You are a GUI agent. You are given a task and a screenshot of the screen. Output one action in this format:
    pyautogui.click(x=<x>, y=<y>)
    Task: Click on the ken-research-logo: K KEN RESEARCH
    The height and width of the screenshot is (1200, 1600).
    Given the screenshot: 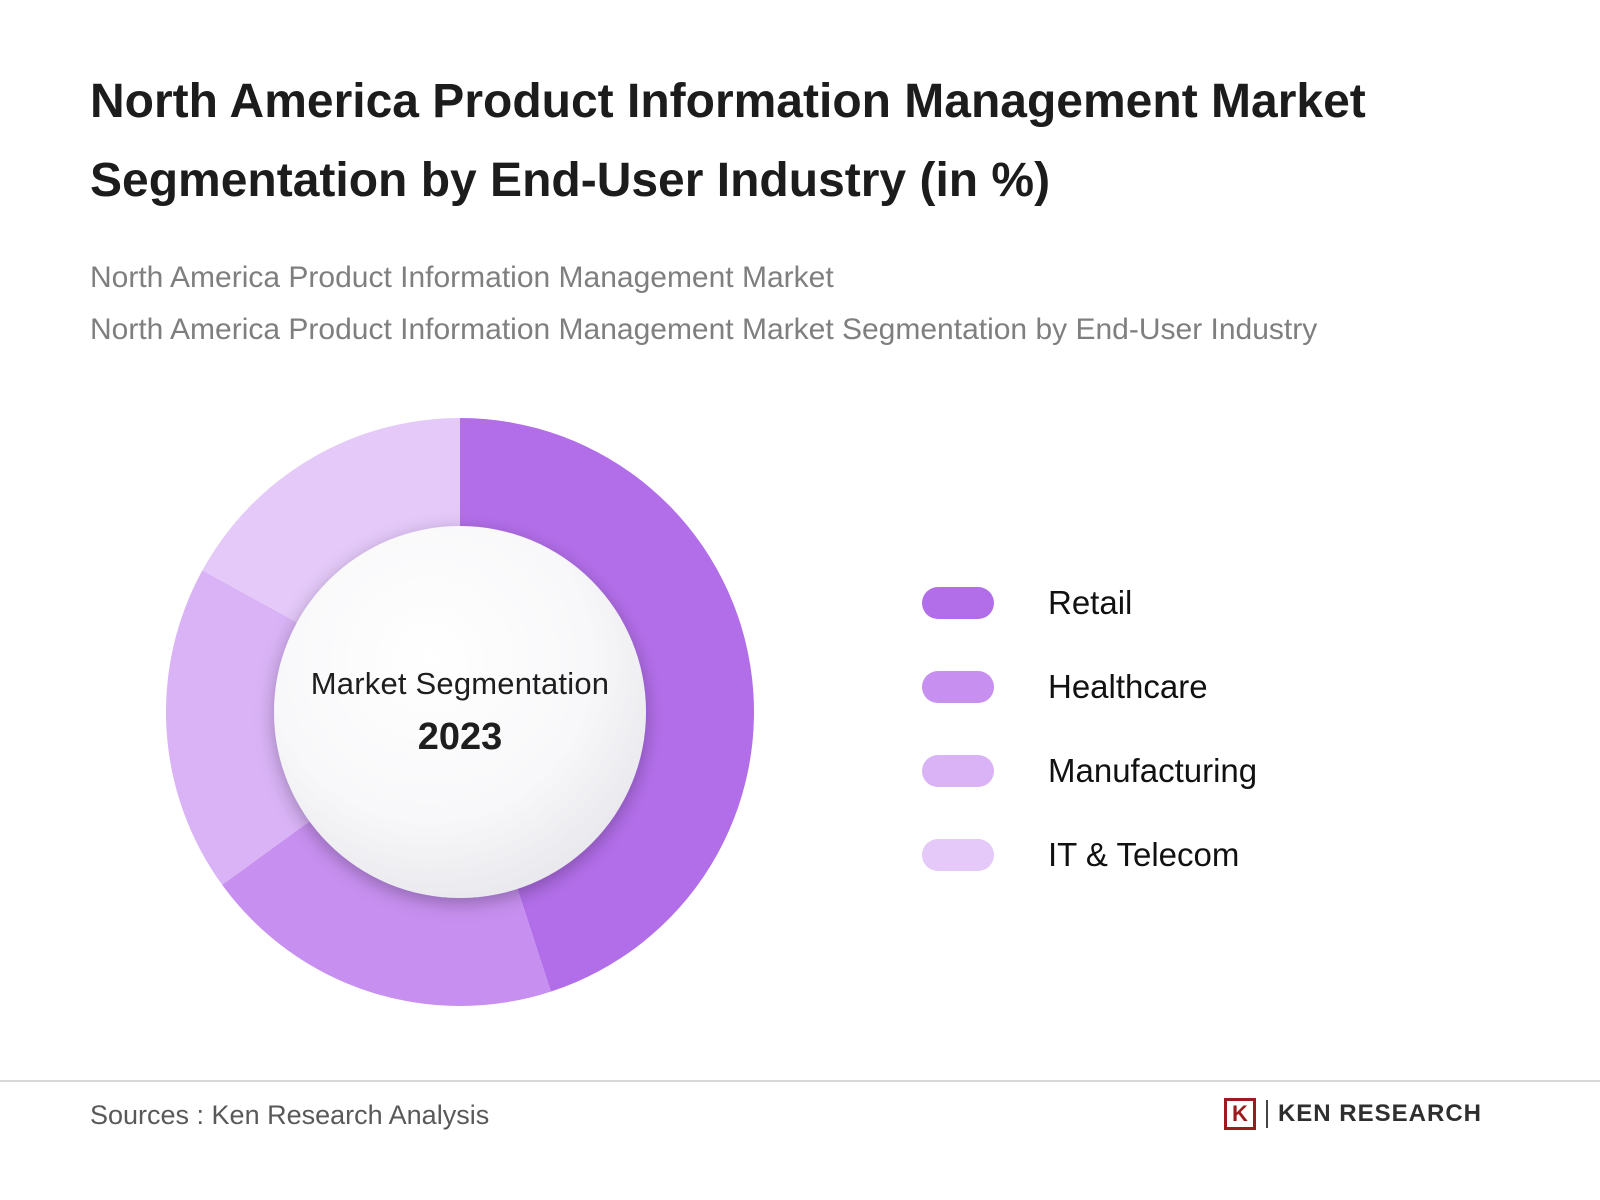 What is the action you would take?
    pyautogui.click(x=1352, y=1114)
    